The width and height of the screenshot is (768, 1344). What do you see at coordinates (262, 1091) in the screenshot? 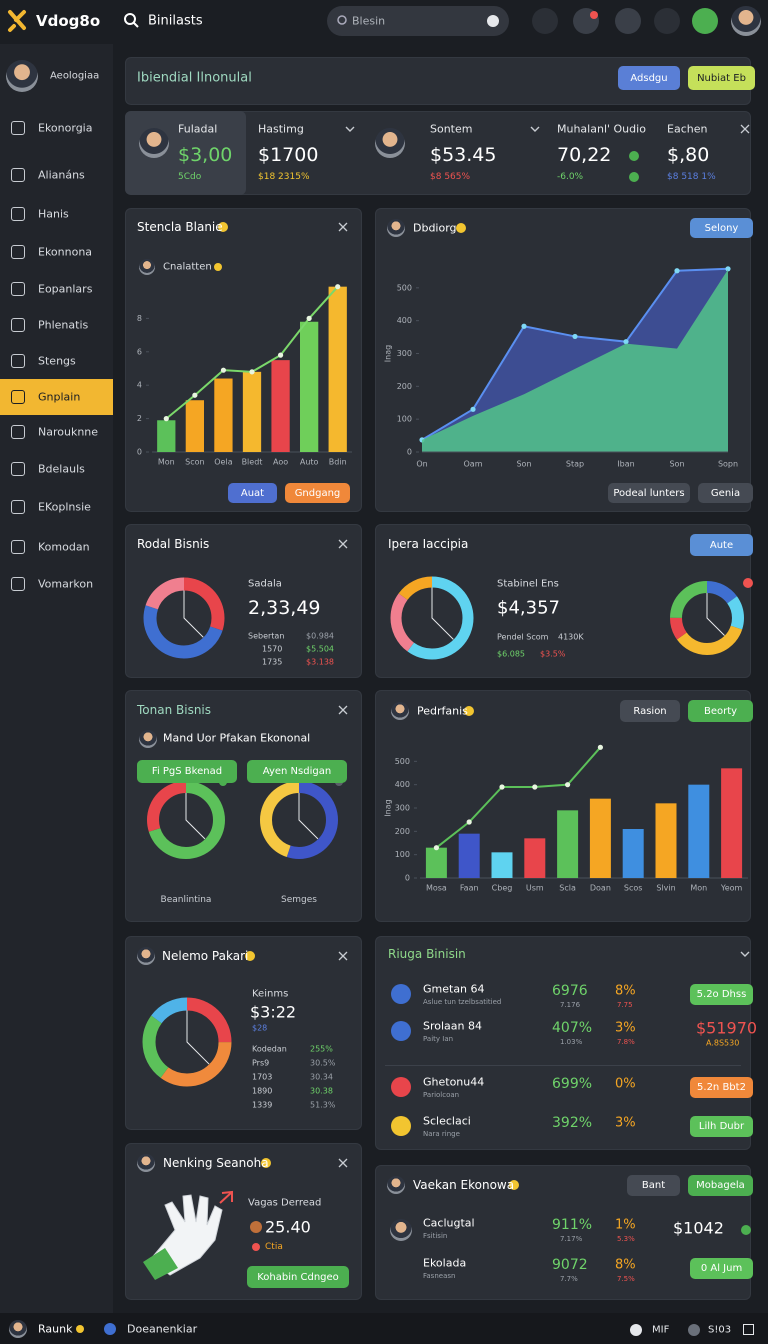
I see `metric-row-label: 1890` at bounding box center [262, 1091].